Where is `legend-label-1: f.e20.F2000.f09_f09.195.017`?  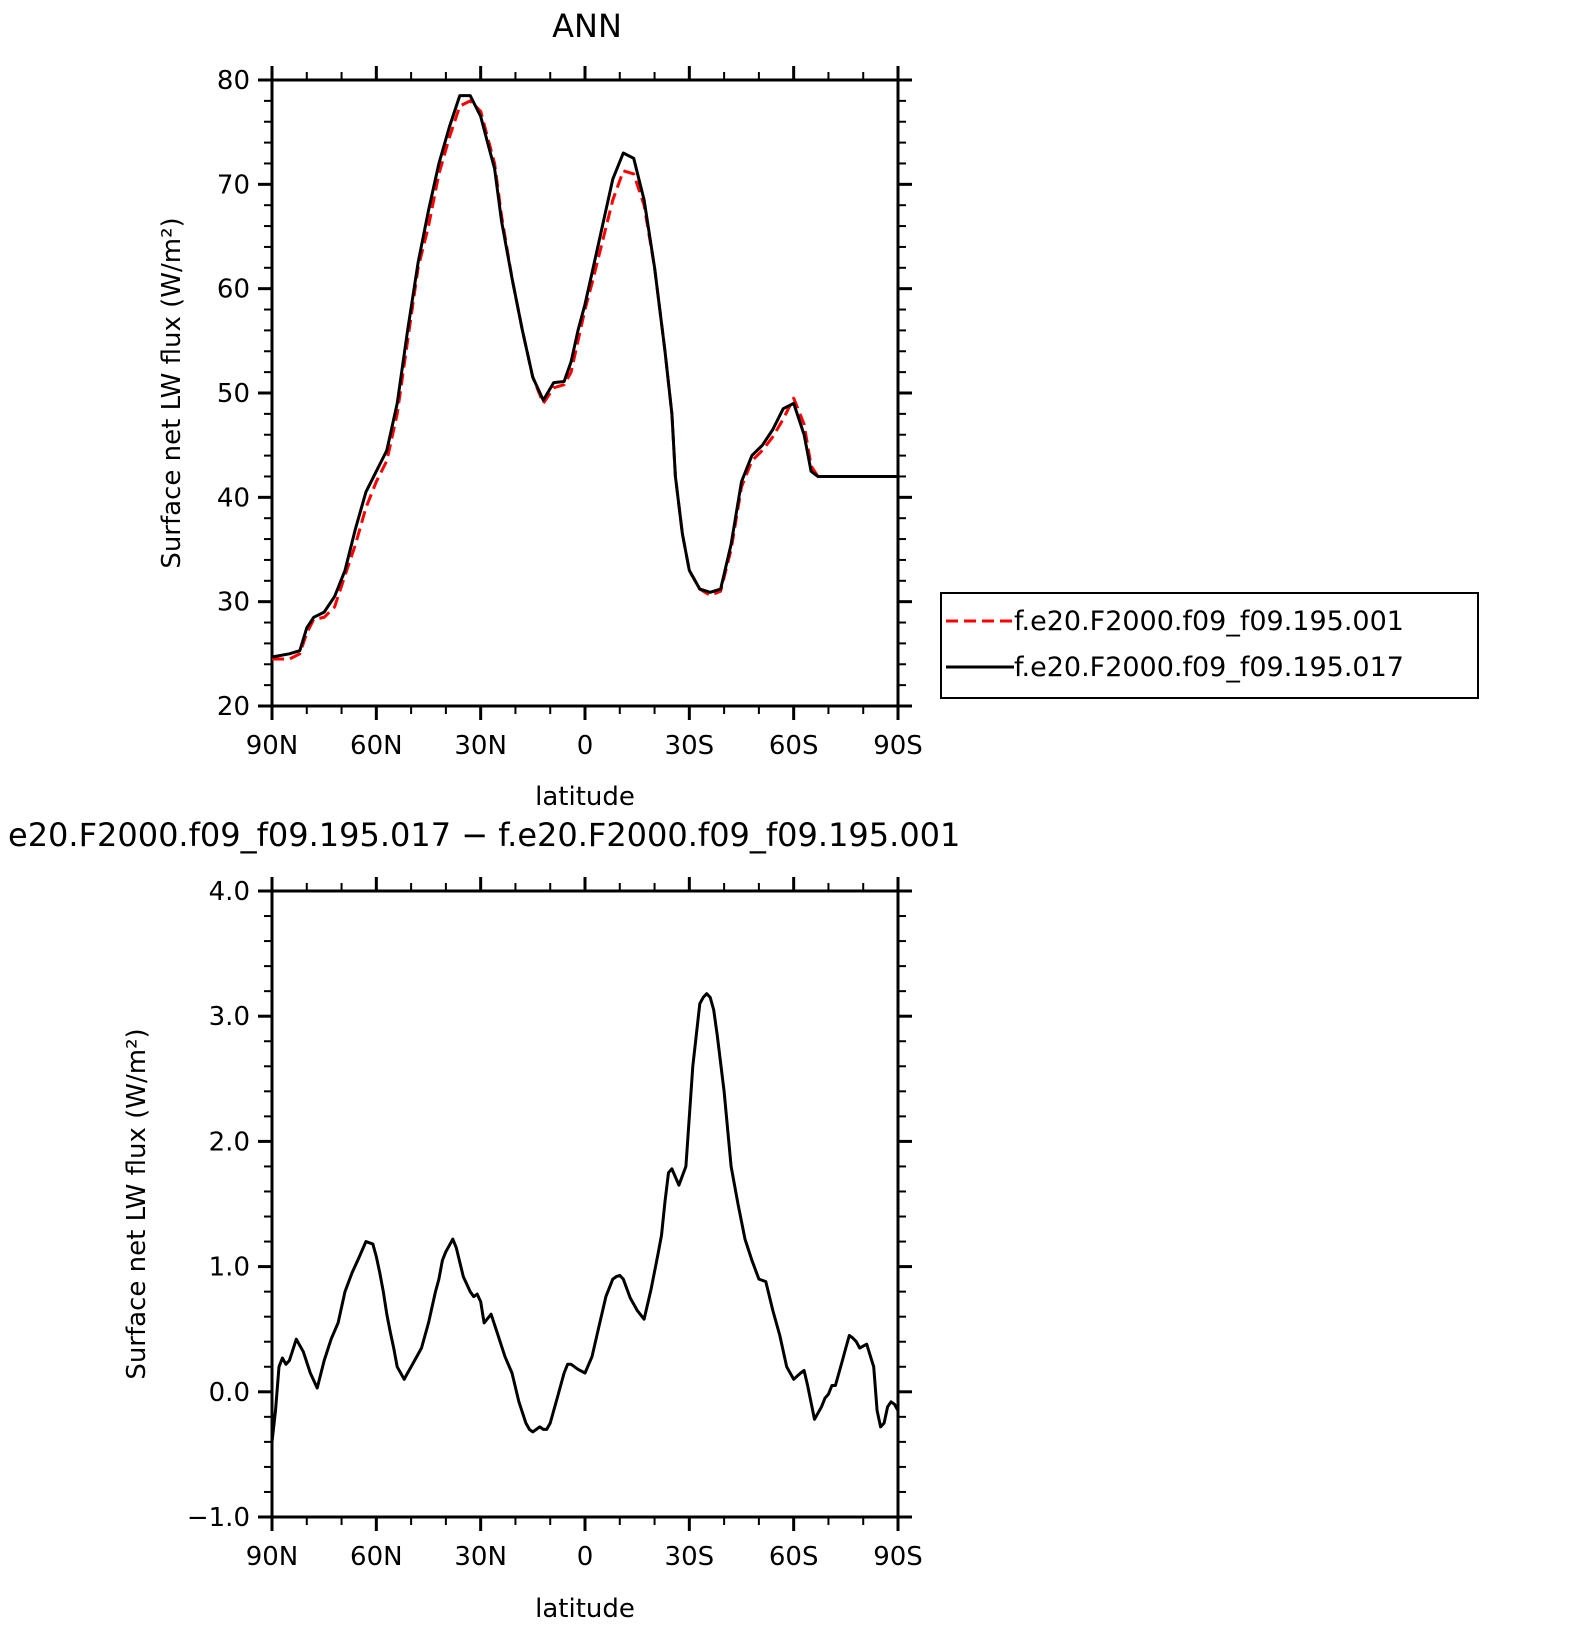 legend-label-1: f.e20.F2000.f09_f09.195.017 is located at coordinates (1209, 667).